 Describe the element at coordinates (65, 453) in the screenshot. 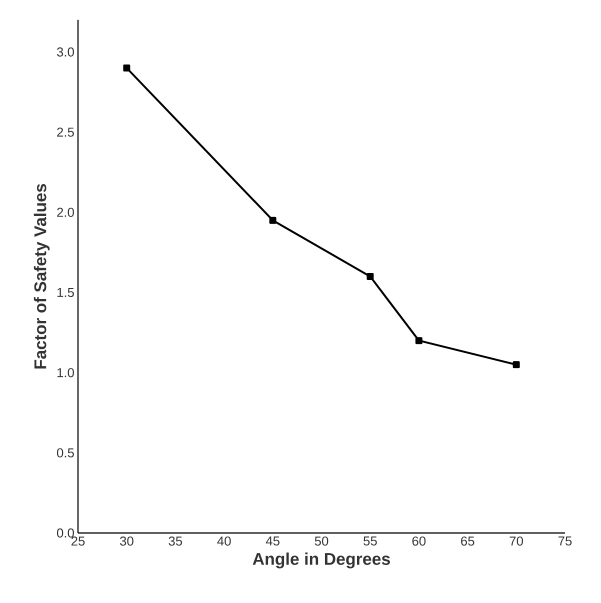

I see `y-tick-label: 0.5` at that location.